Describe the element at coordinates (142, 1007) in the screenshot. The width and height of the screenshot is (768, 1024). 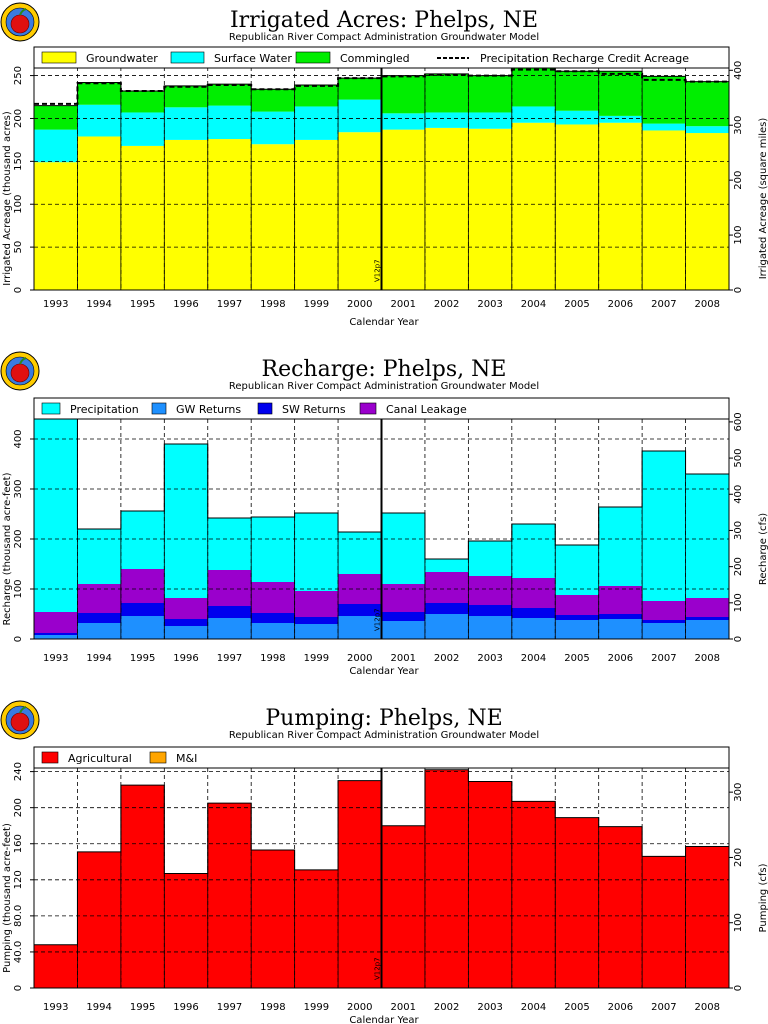
I see `x-tick-label: 1995` at that location.